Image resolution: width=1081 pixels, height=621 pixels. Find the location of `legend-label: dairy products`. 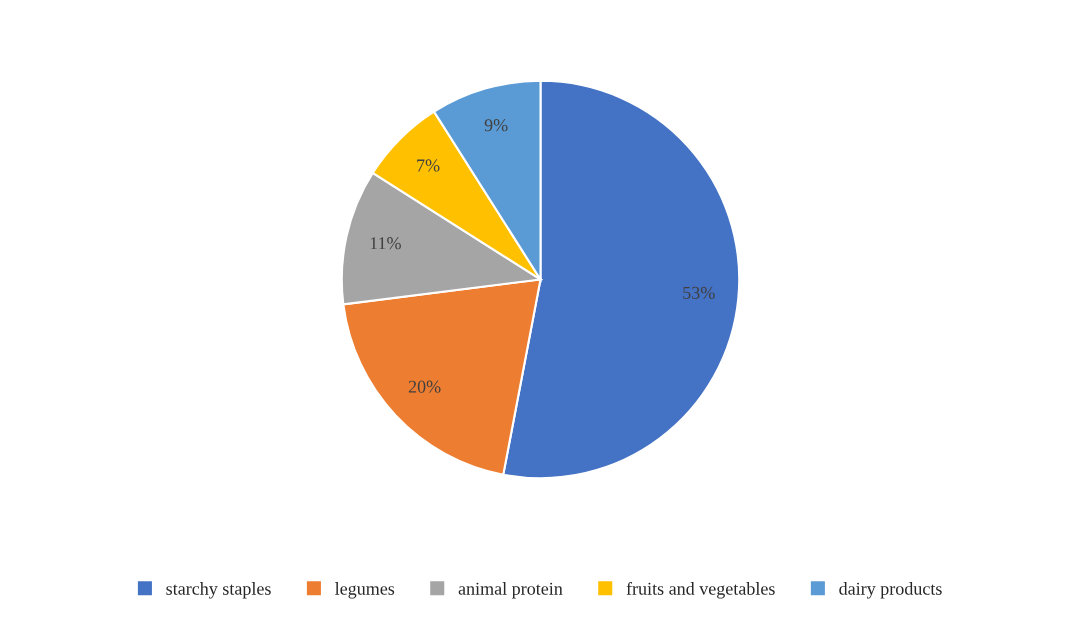

legend-label: dairy products is located at coordinates (890, 590).